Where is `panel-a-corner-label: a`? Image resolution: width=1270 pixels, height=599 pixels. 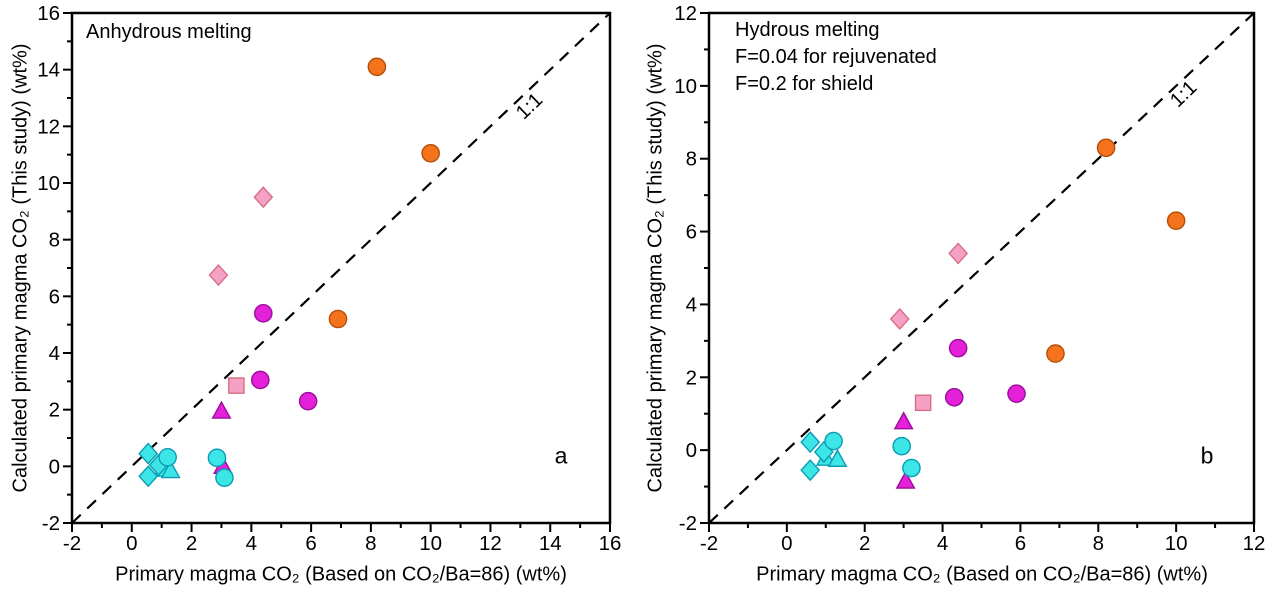
panel-a-corner-label: a is located at coordinates (561, 455).